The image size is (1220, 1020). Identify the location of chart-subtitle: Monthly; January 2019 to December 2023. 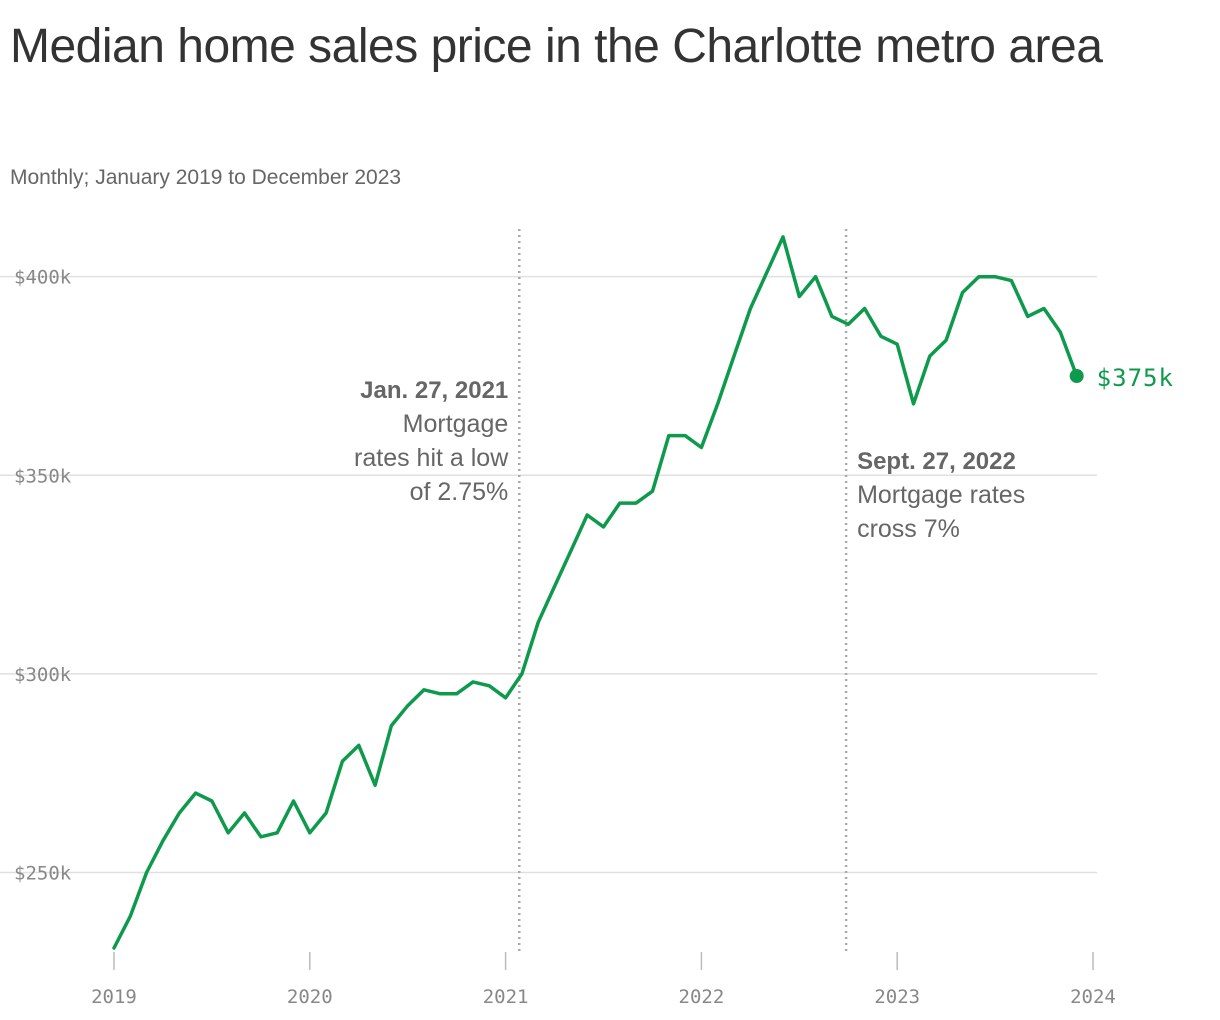
(206, 177).